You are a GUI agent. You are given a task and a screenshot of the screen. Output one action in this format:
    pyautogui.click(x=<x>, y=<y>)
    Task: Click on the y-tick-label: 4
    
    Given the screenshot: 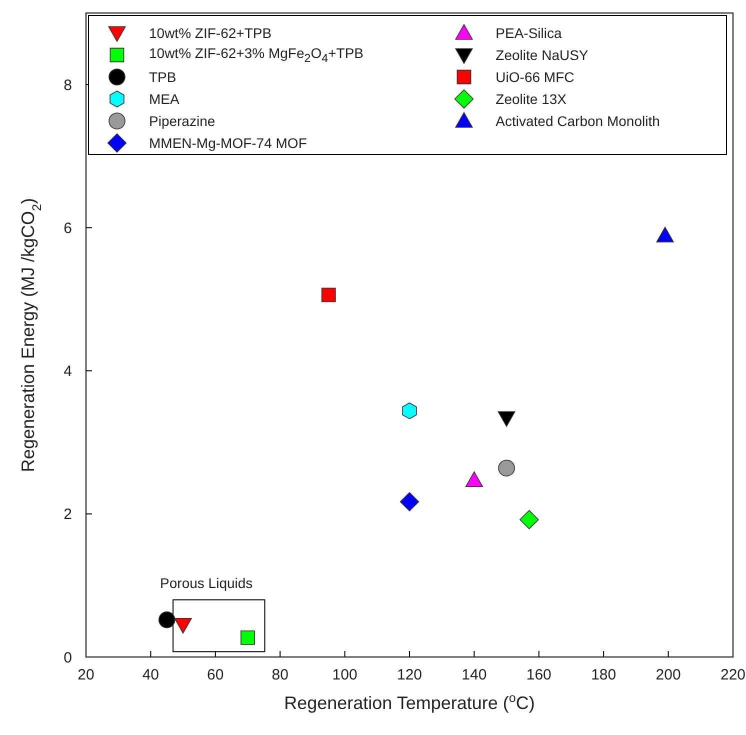 What is the action you would take?
    pyautogui.click(x=68, y=371)
    